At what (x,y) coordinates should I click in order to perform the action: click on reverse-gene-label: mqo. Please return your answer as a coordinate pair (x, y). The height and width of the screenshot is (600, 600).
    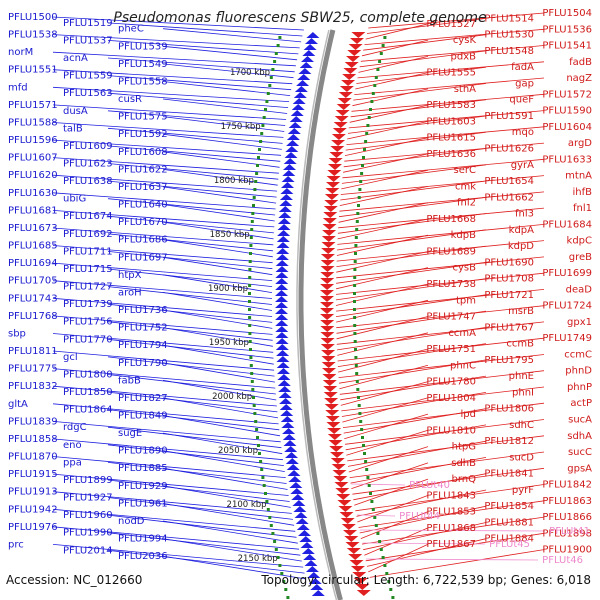
    Looking at the image, I should click on (523, 132).